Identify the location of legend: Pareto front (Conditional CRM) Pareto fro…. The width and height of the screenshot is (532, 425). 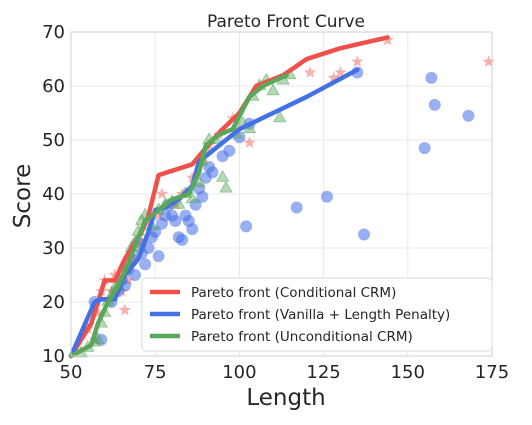
(317, 314).